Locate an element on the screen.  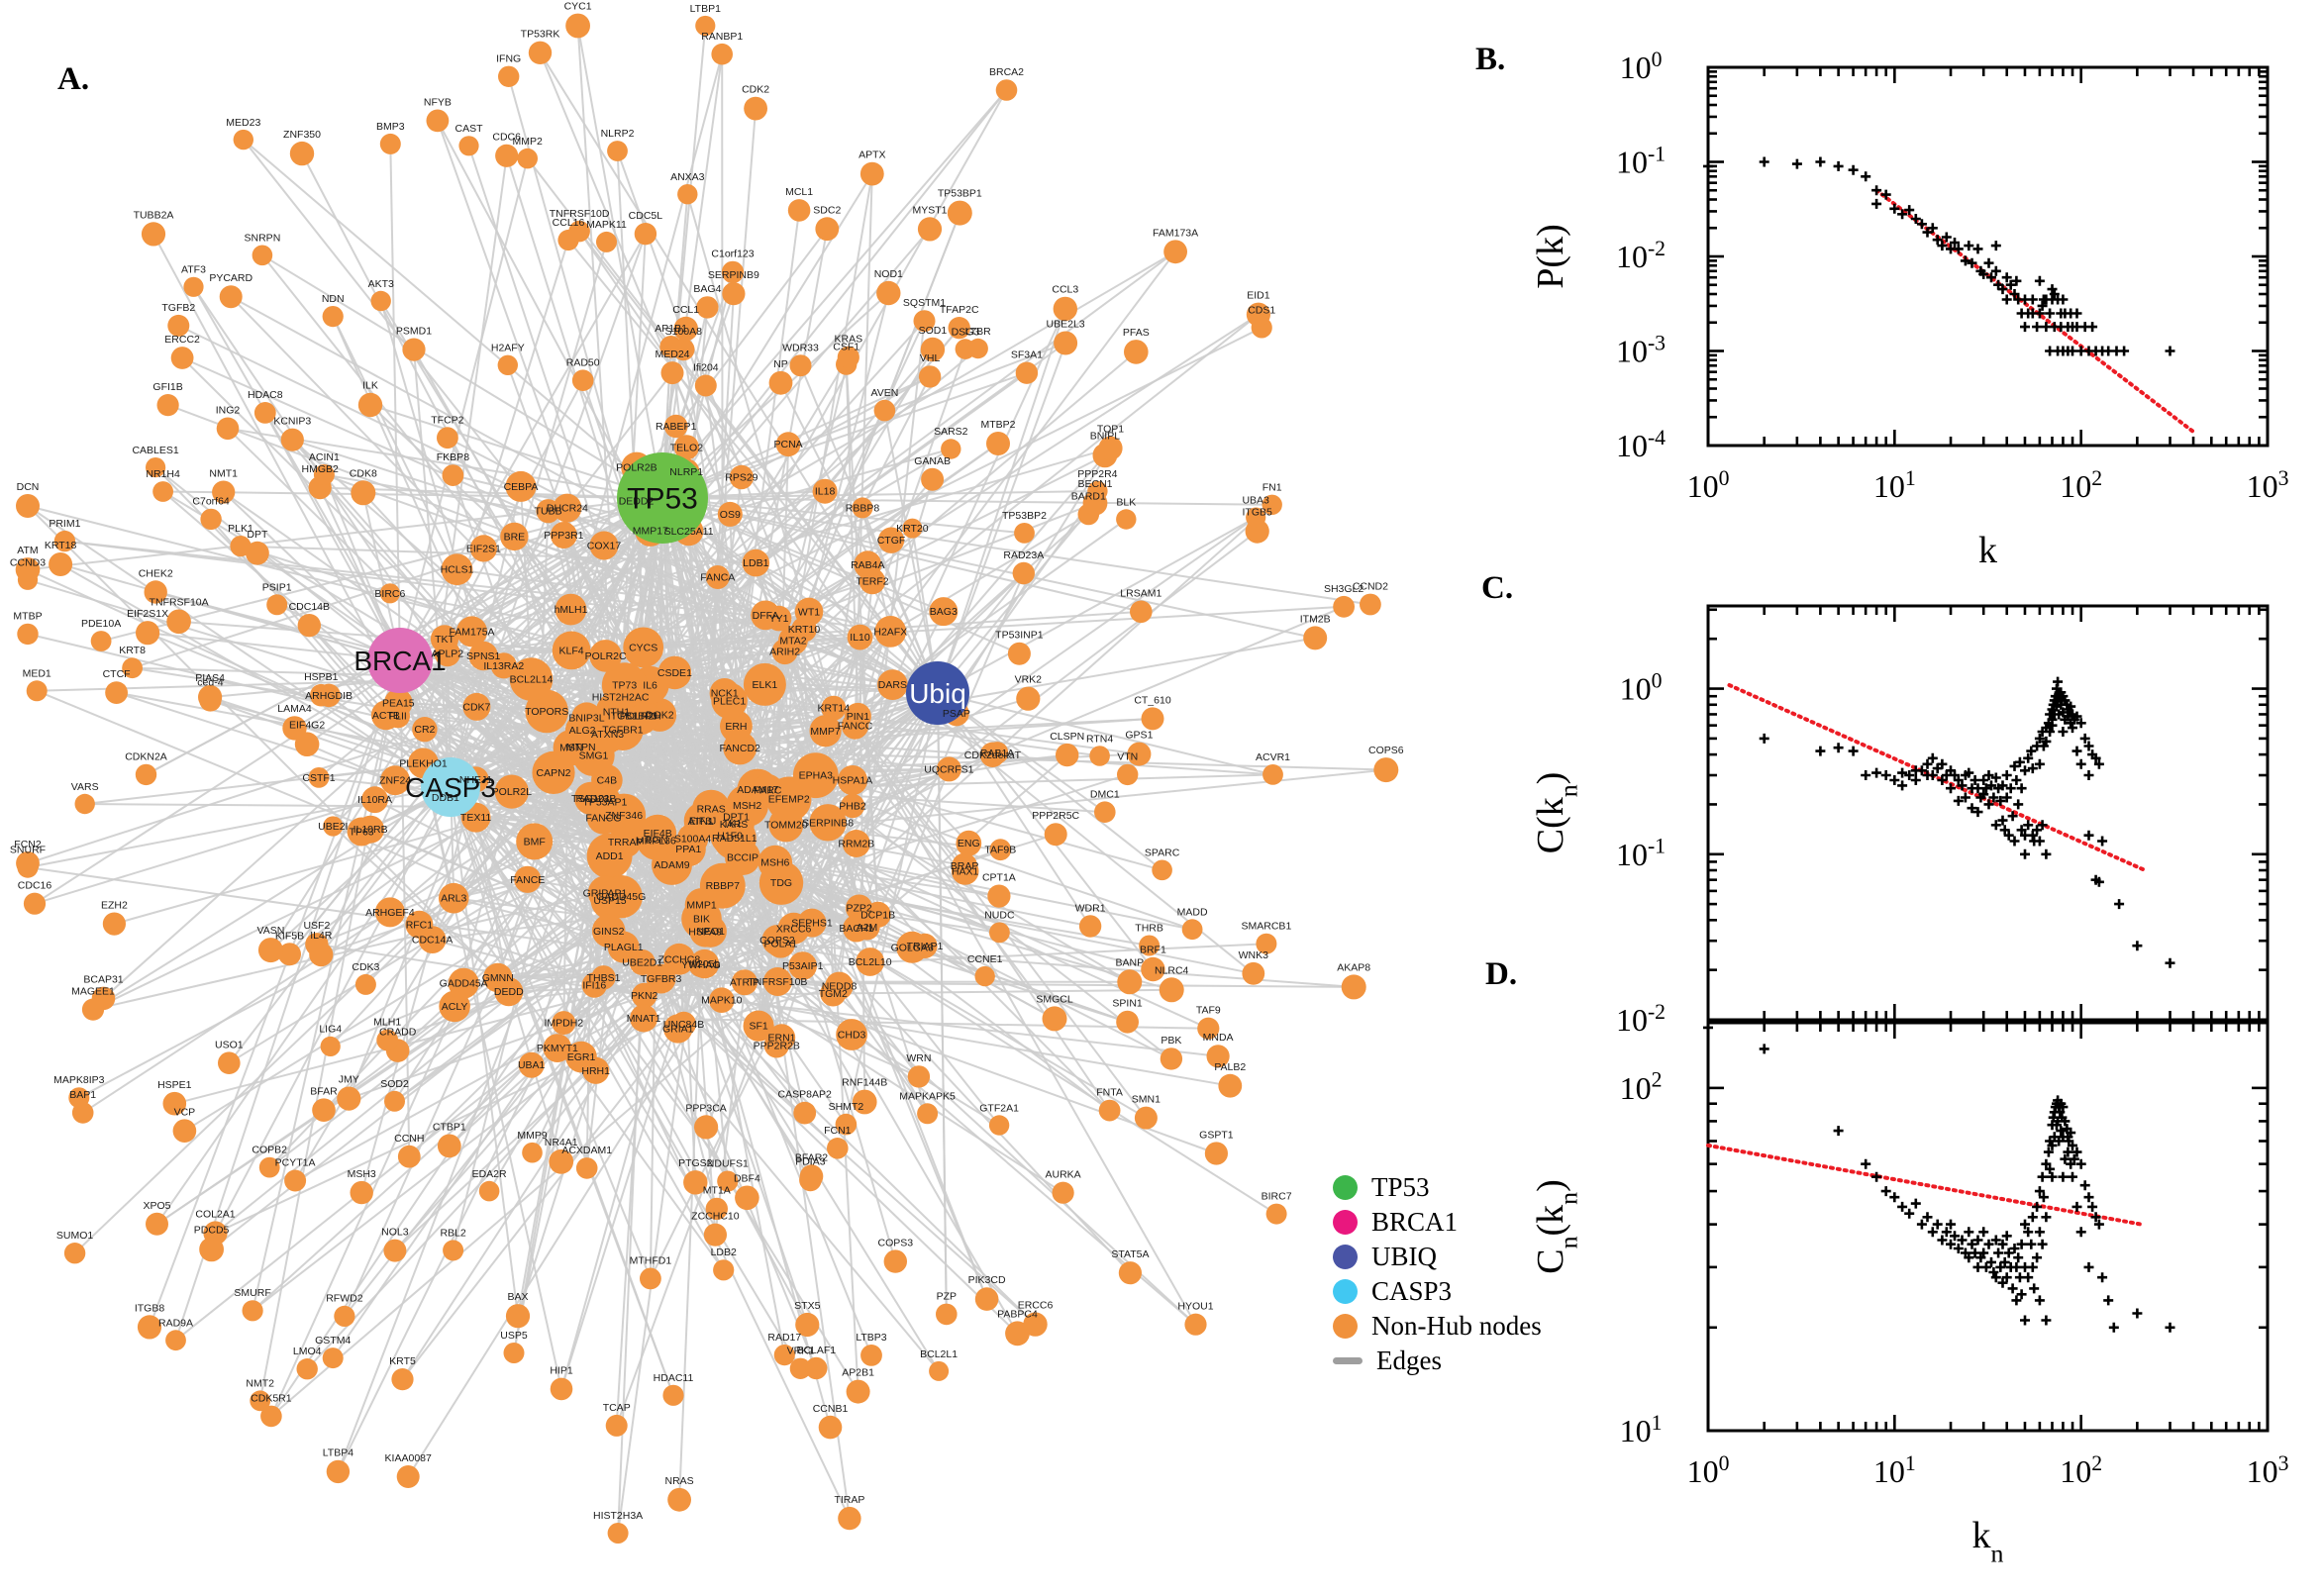
node-label: DCP1B is located at coordinates (877, 915).